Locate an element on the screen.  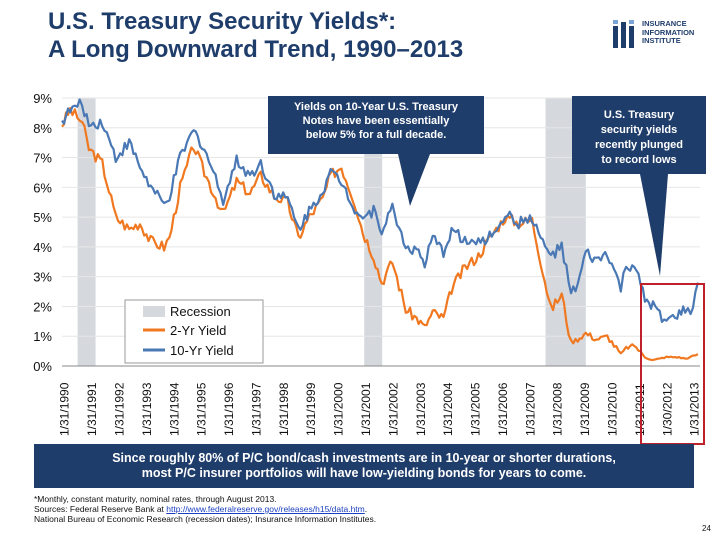
callout-left-pointer is located at coordinates (414, 180).